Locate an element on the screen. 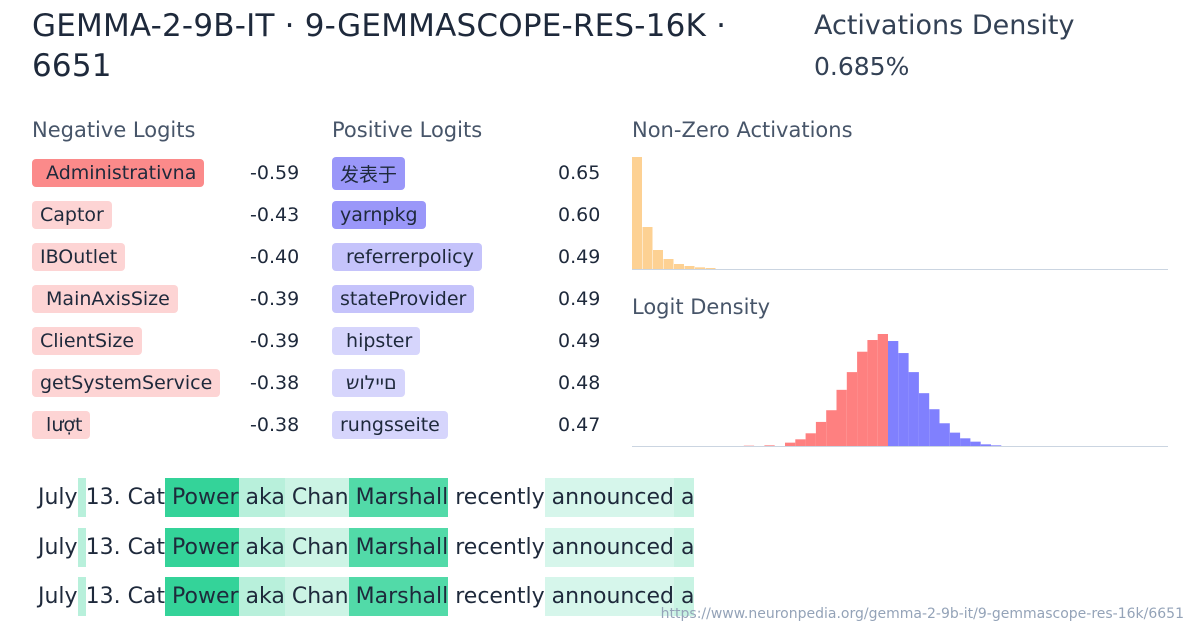  logit-token: IBOutlet is located at coordinates (79, 257).